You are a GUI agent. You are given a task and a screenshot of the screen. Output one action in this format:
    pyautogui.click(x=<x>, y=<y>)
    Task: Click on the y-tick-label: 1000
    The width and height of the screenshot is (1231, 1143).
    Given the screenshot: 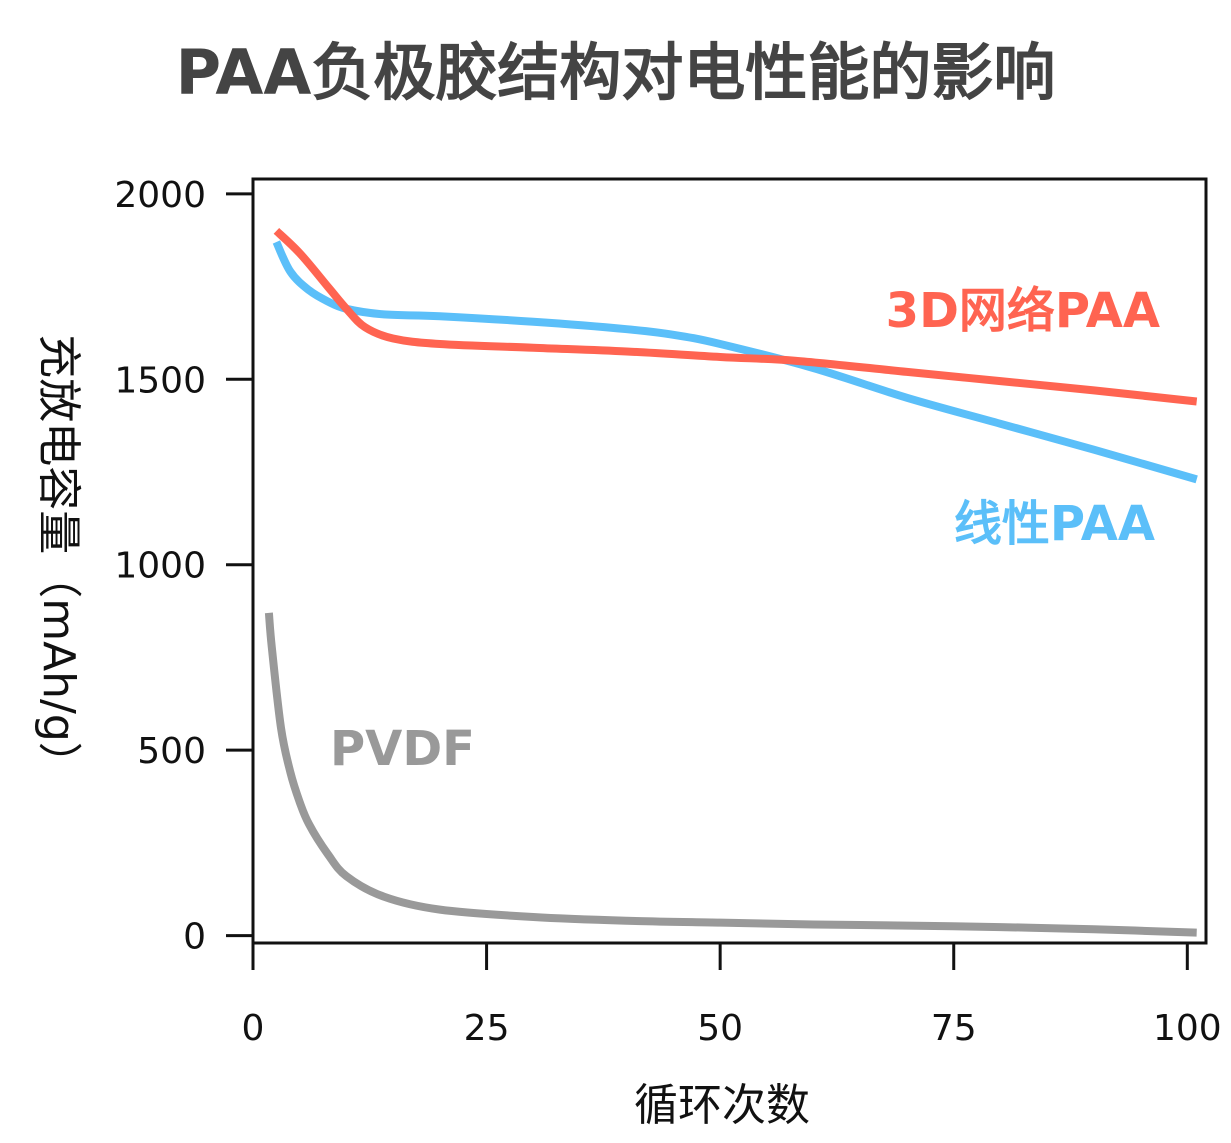 What is the action you would take?
    pyautogui.click(x=160, y=566)
    